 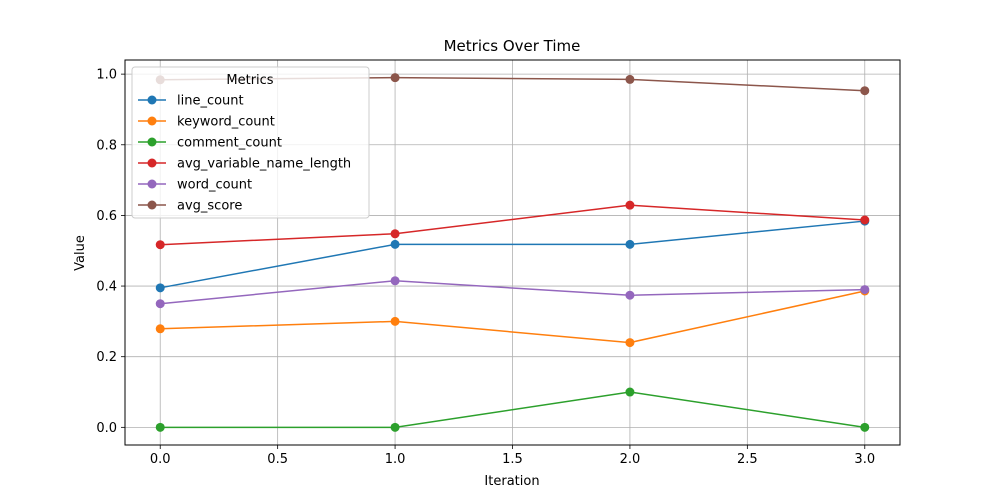 I want to click on y-tick-label: 0.2, so click(x=106, y=357).